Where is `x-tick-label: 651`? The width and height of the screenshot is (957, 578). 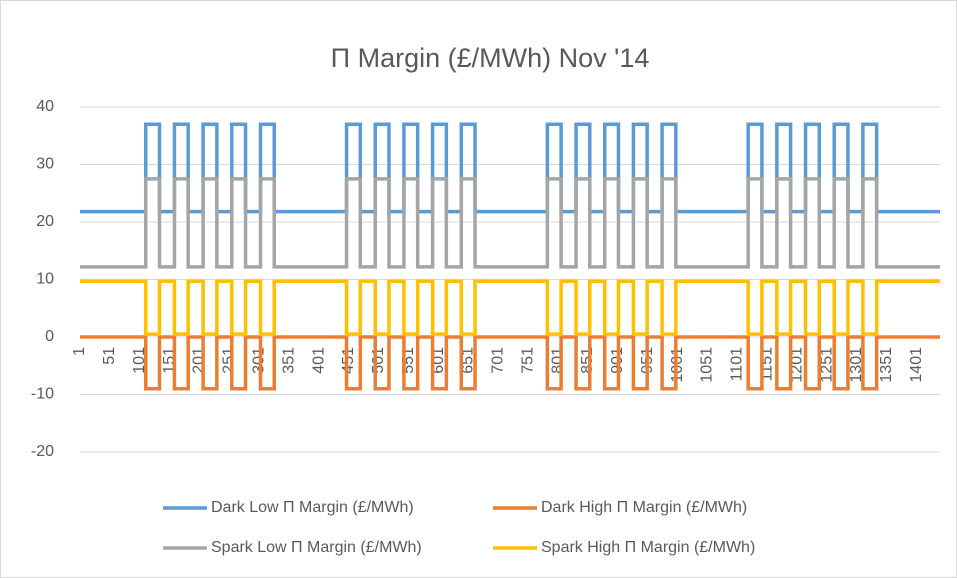
x-tick-label: 651 is located at coordinates (468, 360).